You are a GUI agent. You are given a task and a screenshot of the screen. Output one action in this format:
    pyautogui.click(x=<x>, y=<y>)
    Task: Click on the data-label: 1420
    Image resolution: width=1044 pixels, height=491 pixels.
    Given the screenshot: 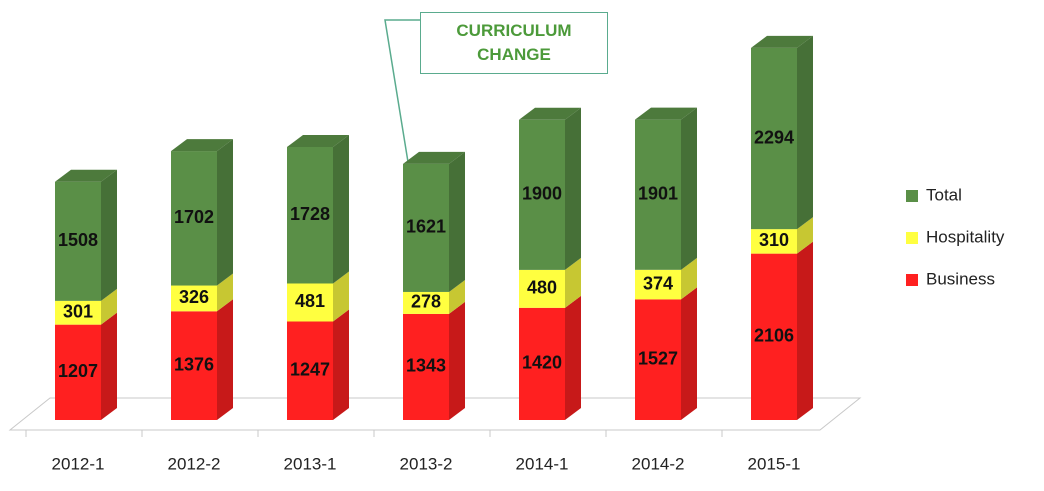 What is the action you would take?
    pyautogui.click(x=542, y=363)
    